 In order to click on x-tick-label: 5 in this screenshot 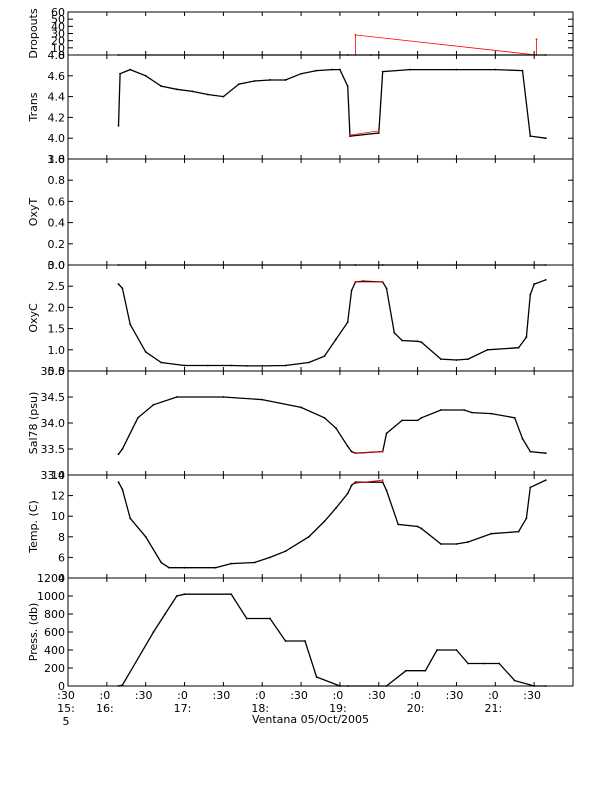, I will do `click(66, 721)`.